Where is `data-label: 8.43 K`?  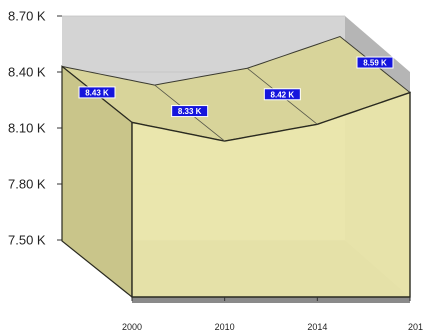
data-label: 8.43 K is located at coordinates (97, 92).